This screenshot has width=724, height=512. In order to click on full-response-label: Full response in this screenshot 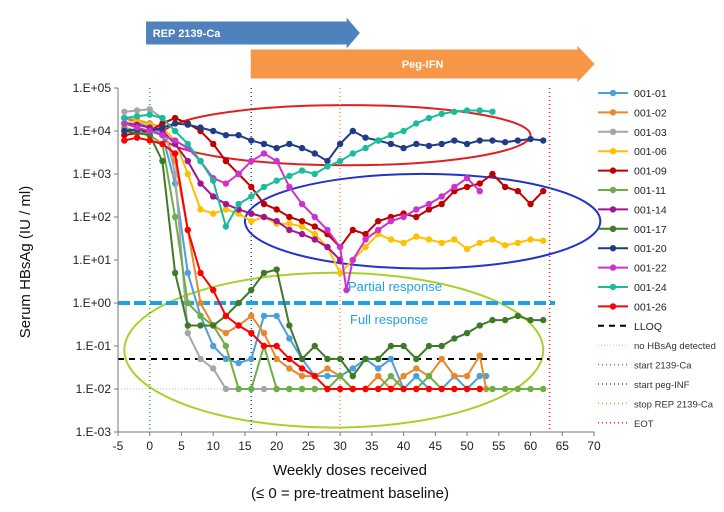, I will do `click(389, 319)`.